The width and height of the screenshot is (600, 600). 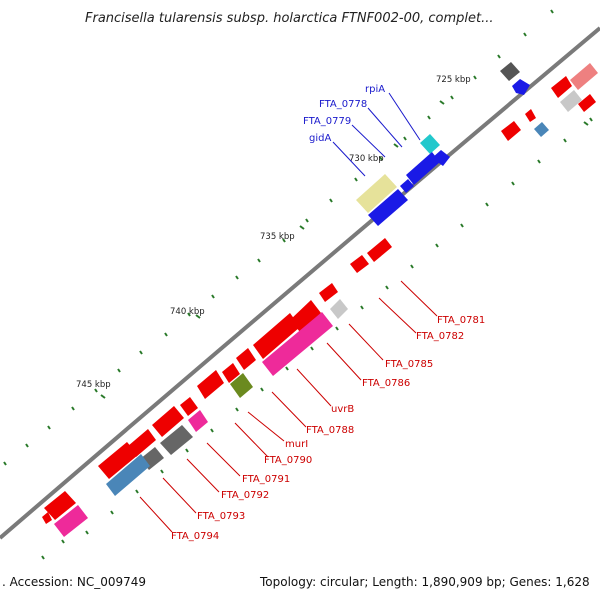 What do you see at coordinates (266, 479) in the screenshot?
I see `lower-label-fta0791: FTA_0791` at bounding box center [266, 479].